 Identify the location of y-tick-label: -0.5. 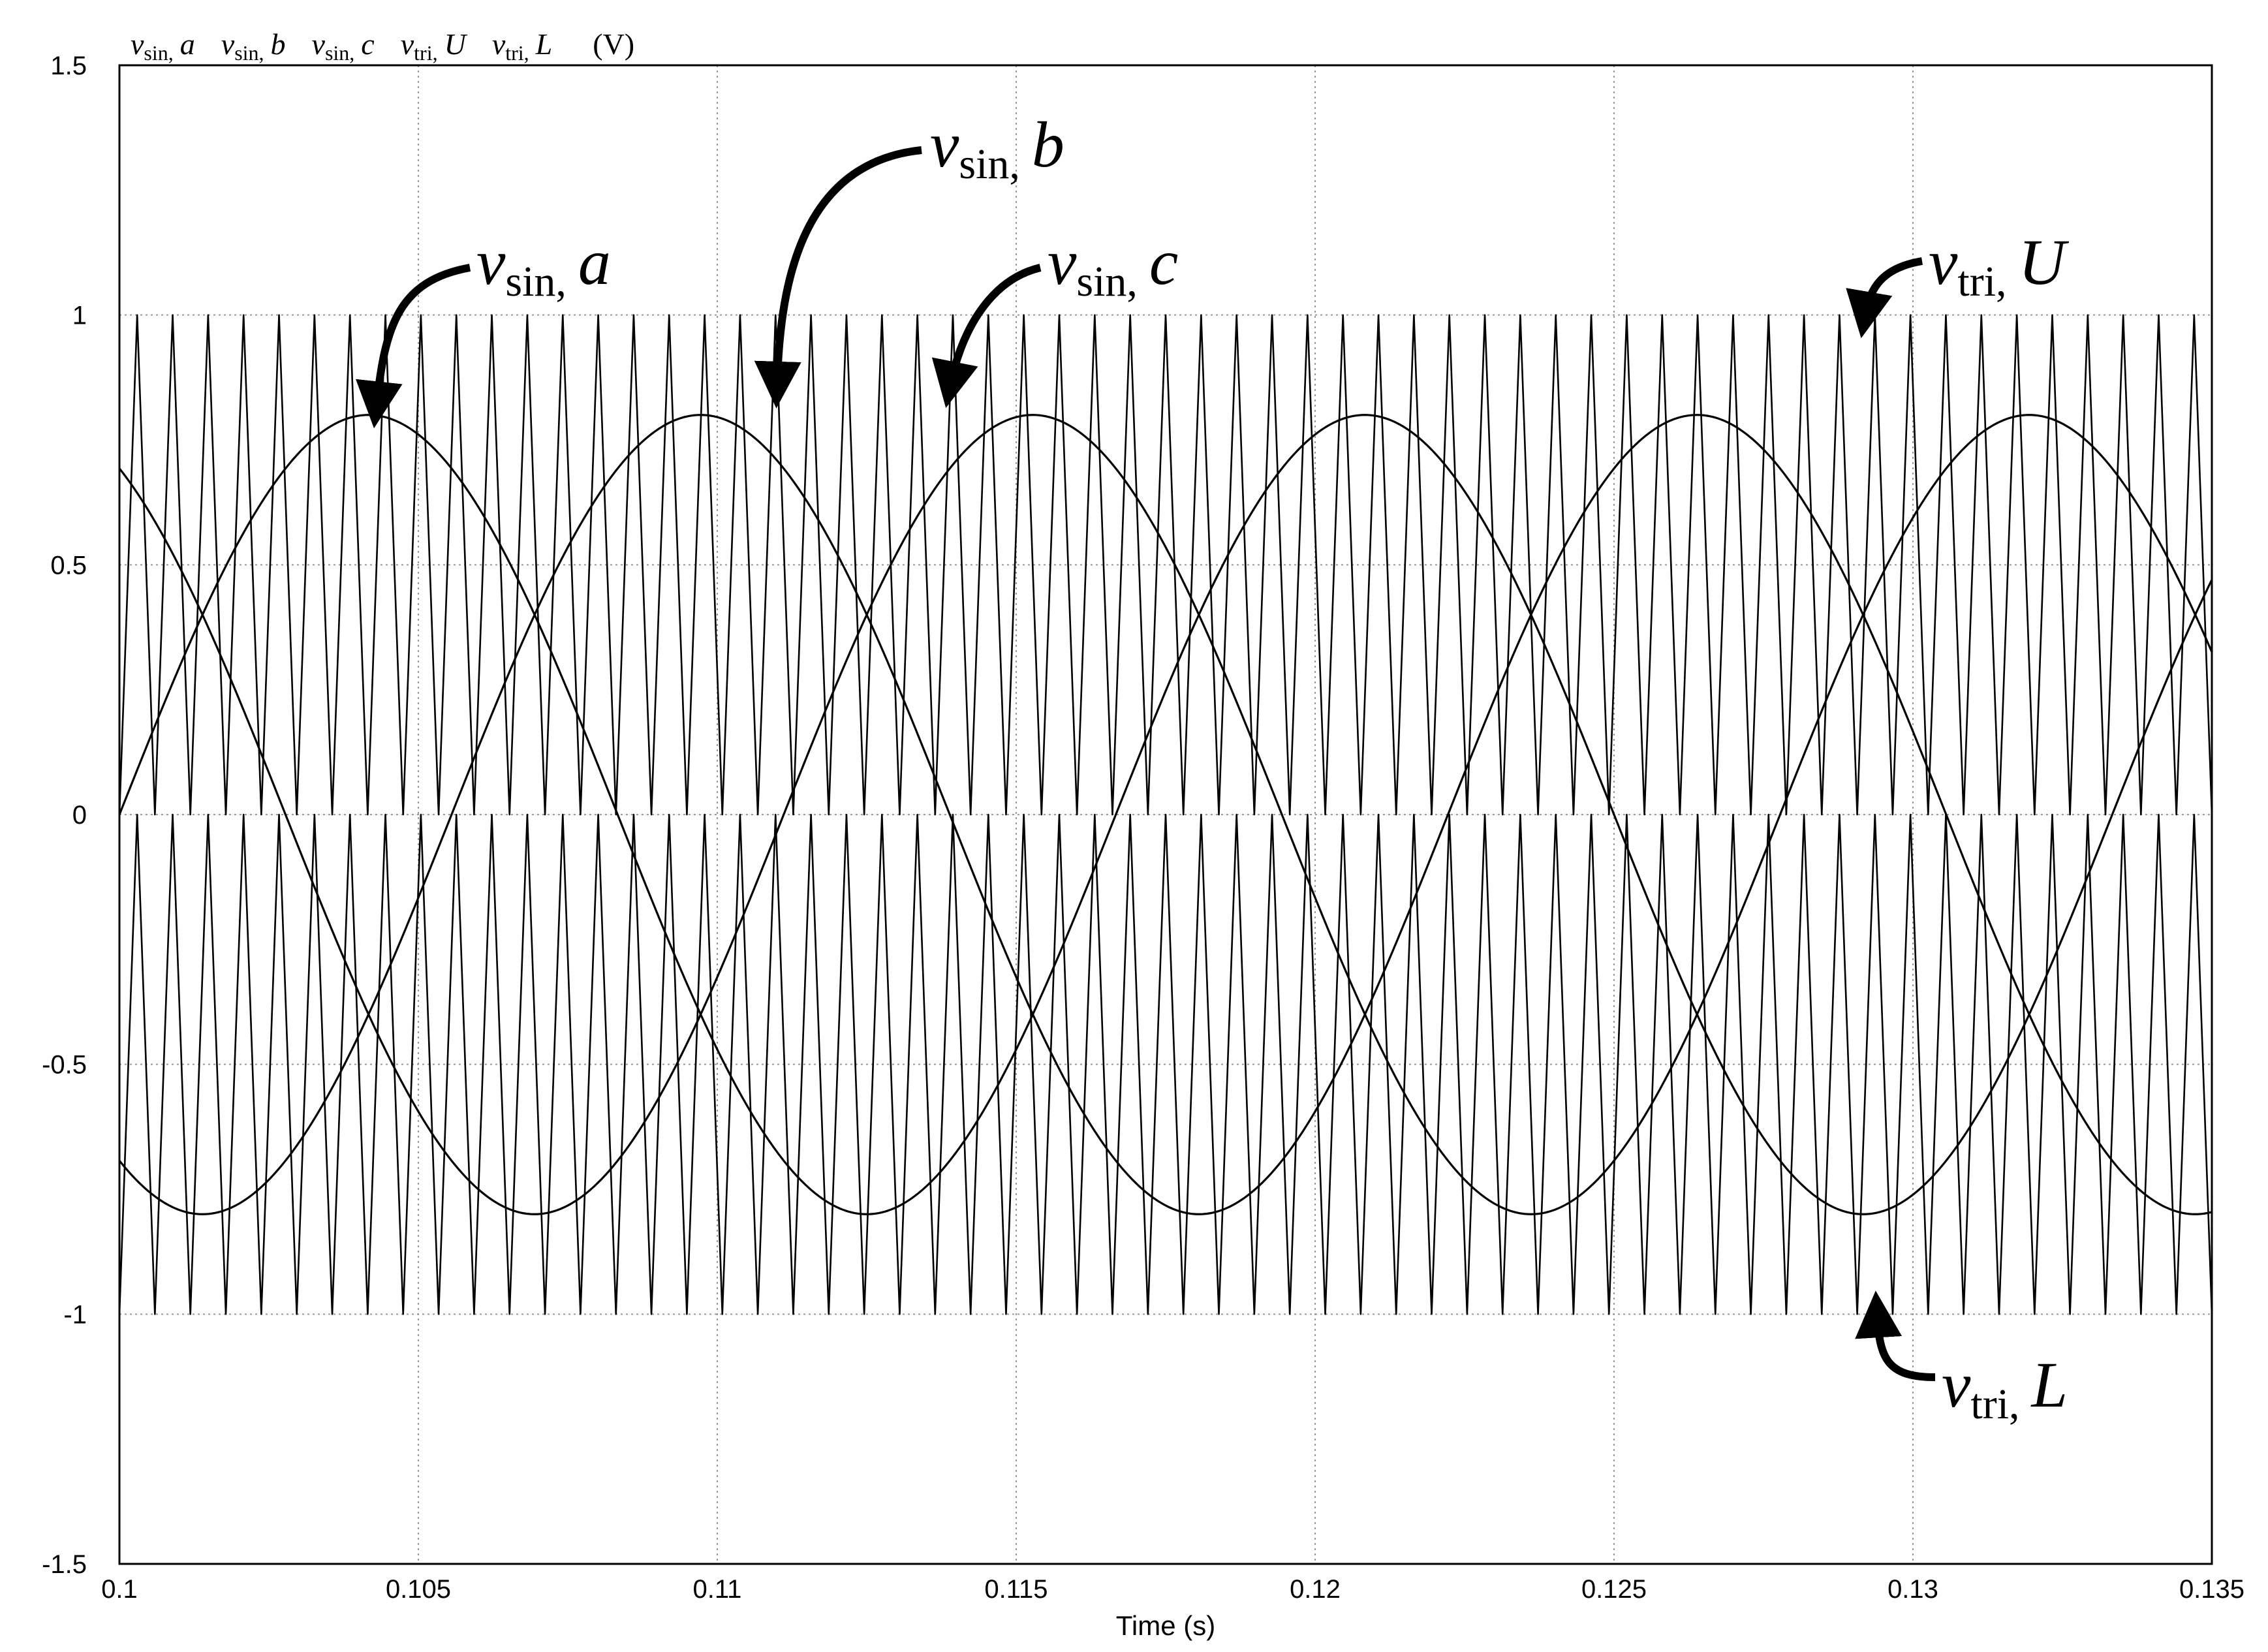
(64, 1065).